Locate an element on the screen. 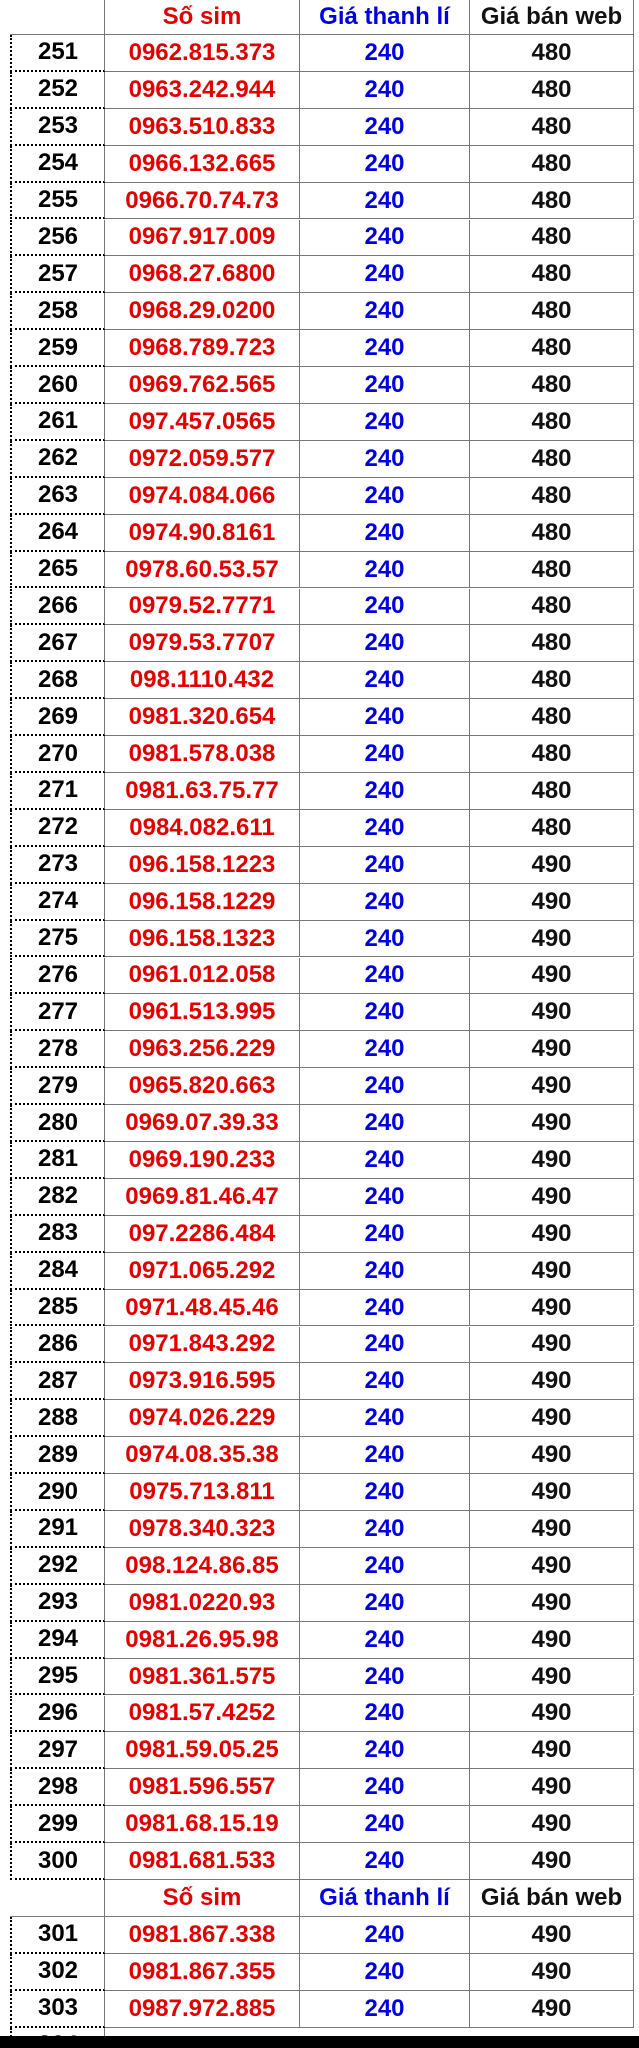  bottom-bar is located at coordinates (319, 2042).